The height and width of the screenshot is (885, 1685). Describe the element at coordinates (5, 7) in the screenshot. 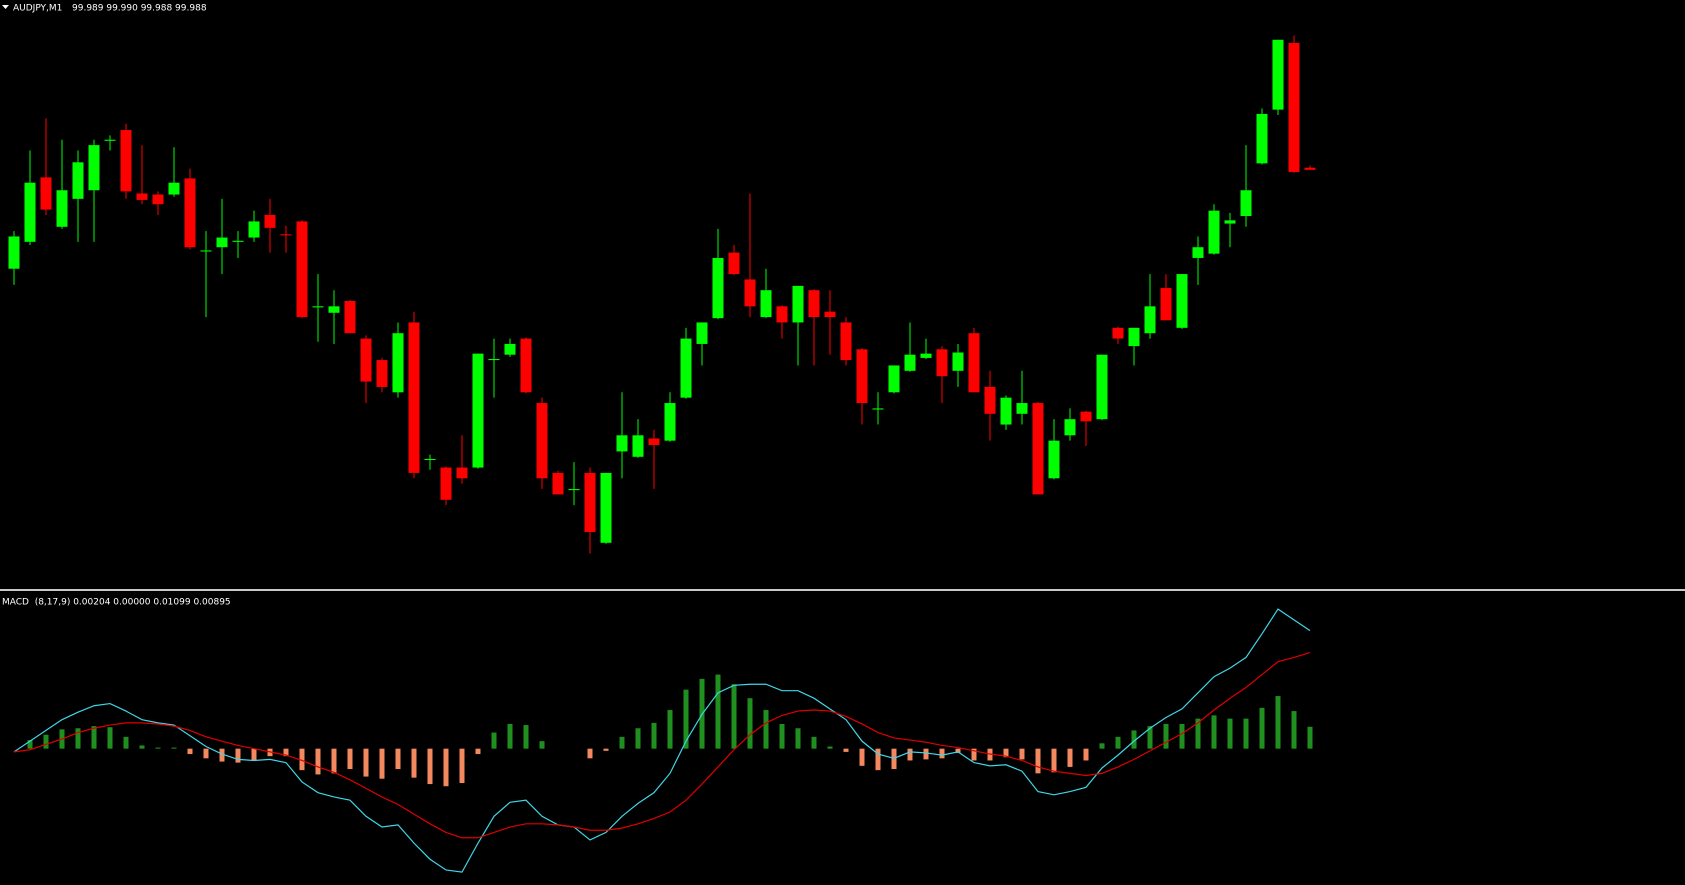

I see `menu-arrow` at that location.